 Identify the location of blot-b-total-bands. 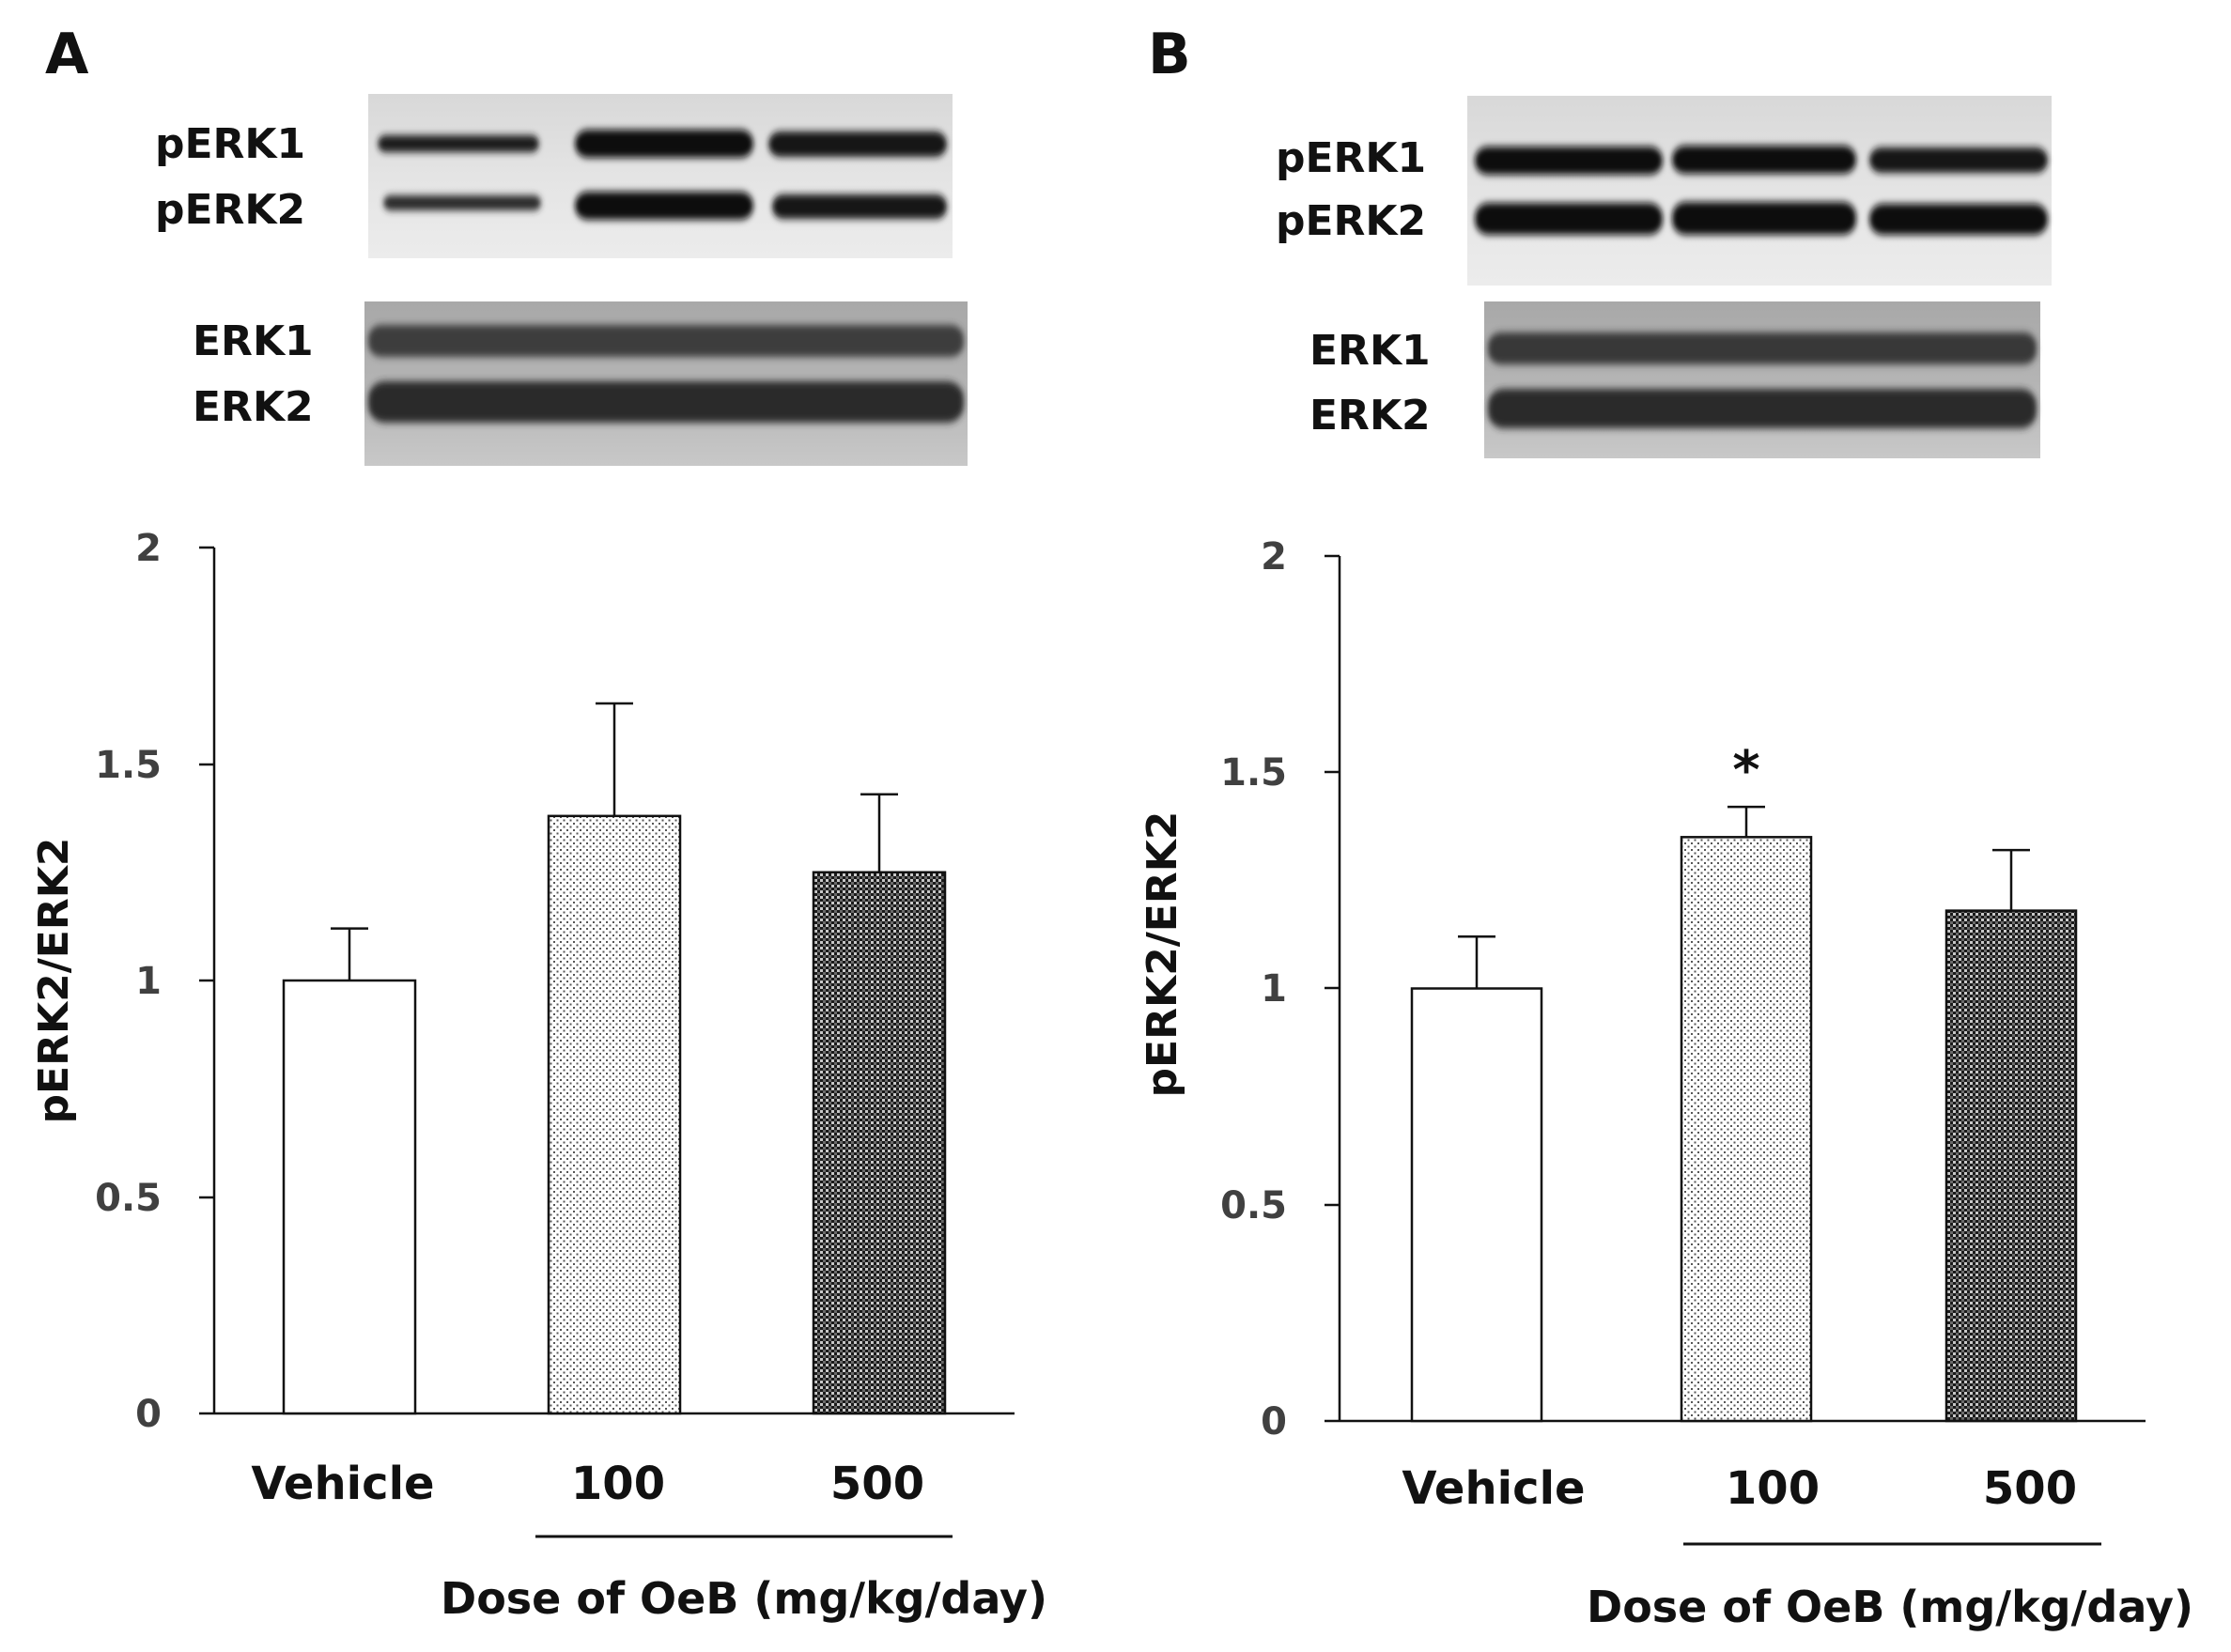
(1763, 380).